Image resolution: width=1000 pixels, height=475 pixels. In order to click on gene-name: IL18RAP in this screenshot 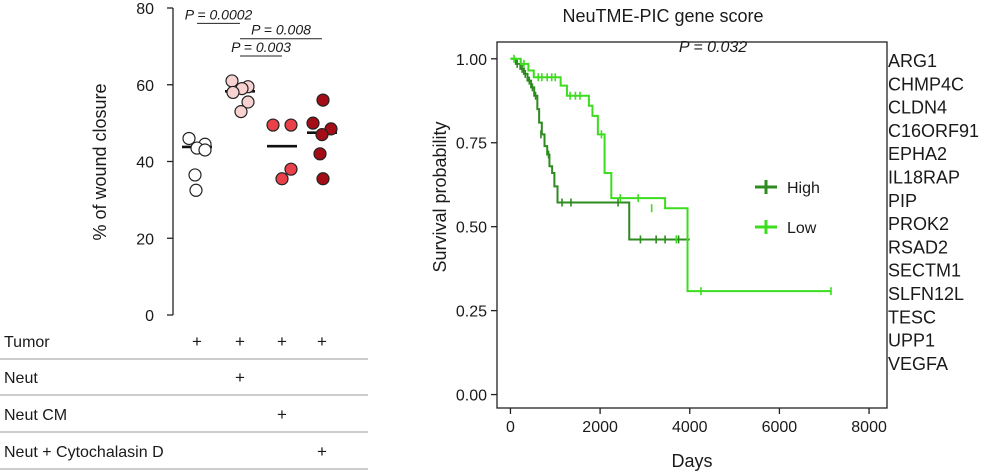, I will do `click(924, 178)`.